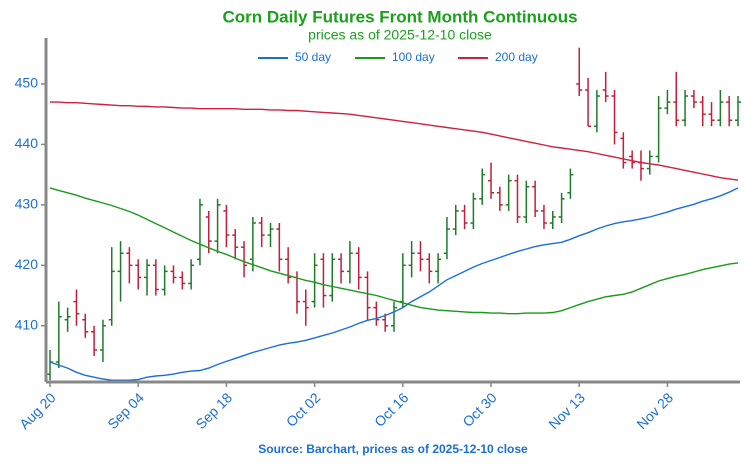  What do you see at coordinates (213, 410) in the screenshot?
I see `x-tick-label: Sep 18` at bounding box center [213, 410].